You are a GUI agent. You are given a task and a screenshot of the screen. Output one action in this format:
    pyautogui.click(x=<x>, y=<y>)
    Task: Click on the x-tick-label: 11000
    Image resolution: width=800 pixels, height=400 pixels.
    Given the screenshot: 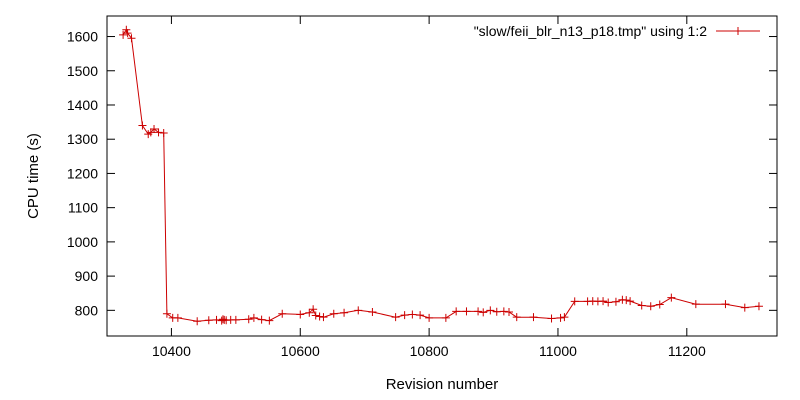 What is the action you would take?
    pyautogui.click(x=558, y=351)
    